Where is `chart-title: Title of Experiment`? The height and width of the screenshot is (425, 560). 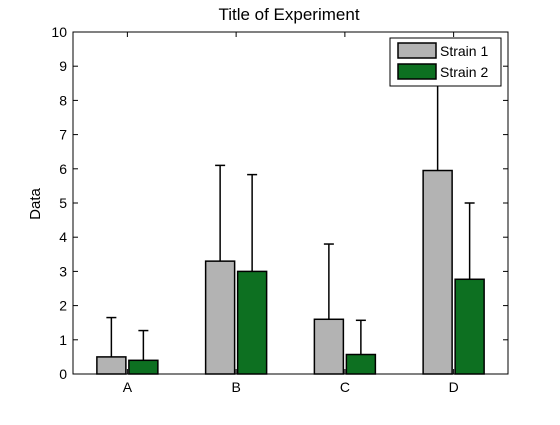
chart-title: Title of Experiment is located at coordinates (288, 14).